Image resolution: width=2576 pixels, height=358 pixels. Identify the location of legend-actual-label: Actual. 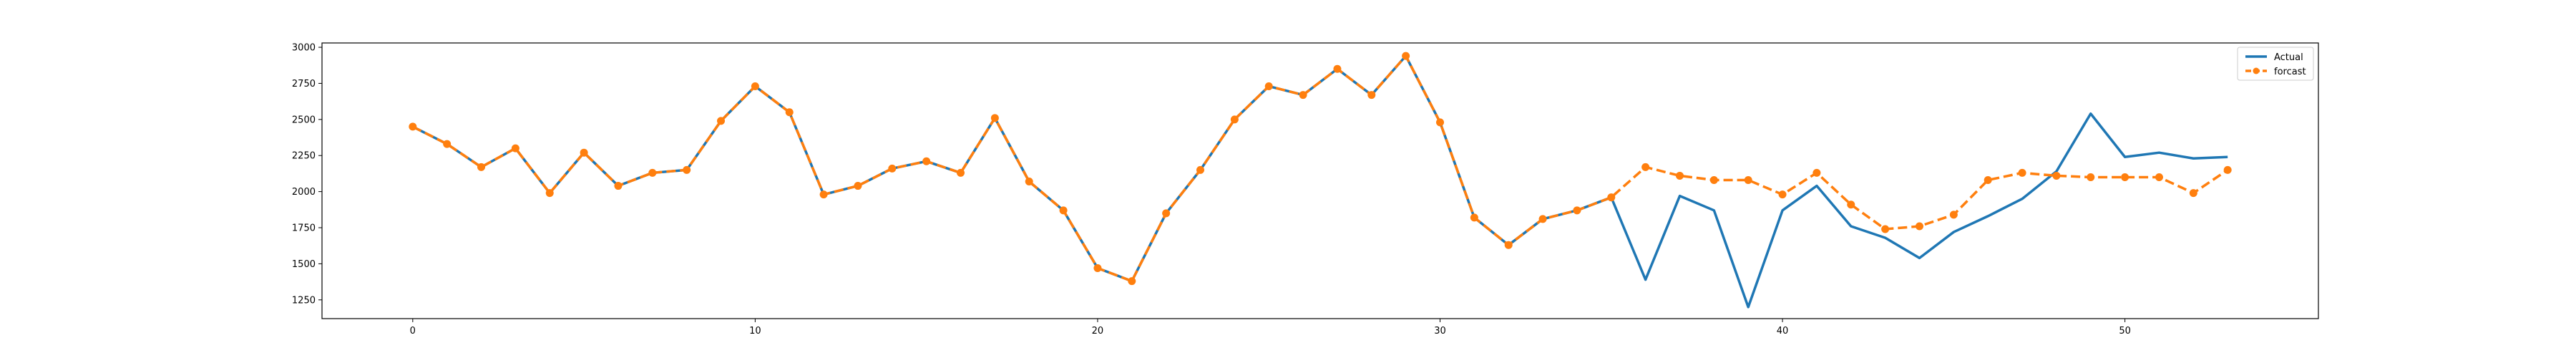
(2288, 57).